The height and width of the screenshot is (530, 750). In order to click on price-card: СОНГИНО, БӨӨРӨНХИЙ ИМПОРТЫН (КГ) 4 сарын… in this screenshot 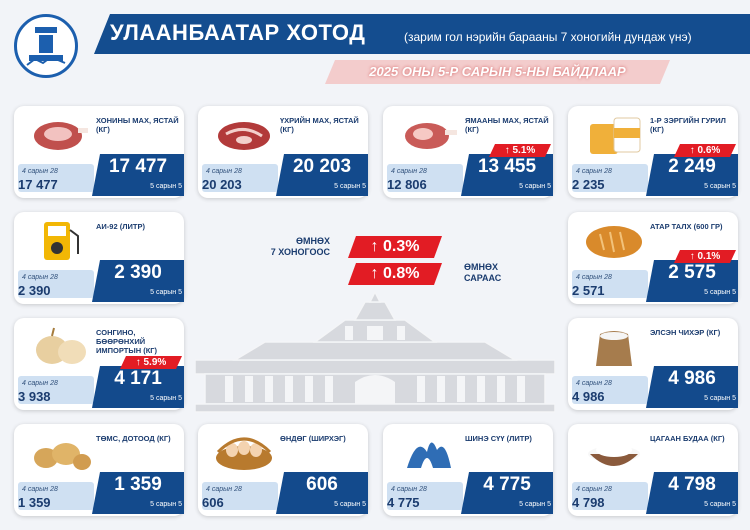, I will do `click(99, 364)`.